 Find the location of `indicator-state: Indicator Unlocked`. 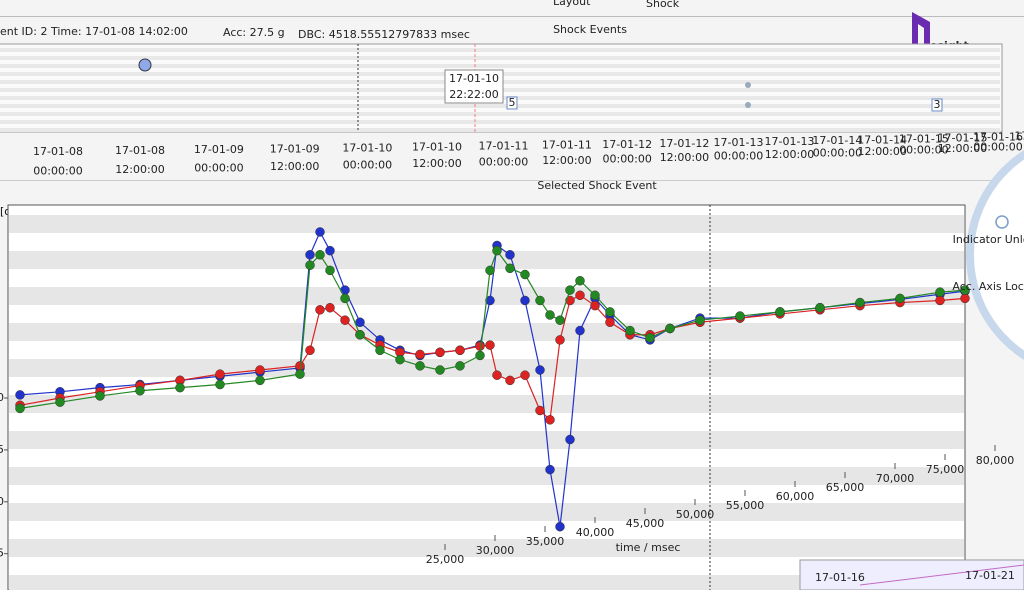

indicator-state: Indicator Unlocked is located at coordinates (988, 239).